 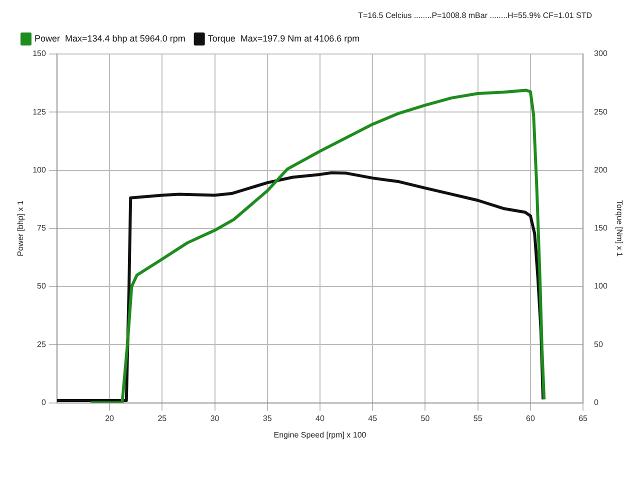 I want to click on y2-axis-title: Torque [Nm] x 1, so click(x=619, y=229).